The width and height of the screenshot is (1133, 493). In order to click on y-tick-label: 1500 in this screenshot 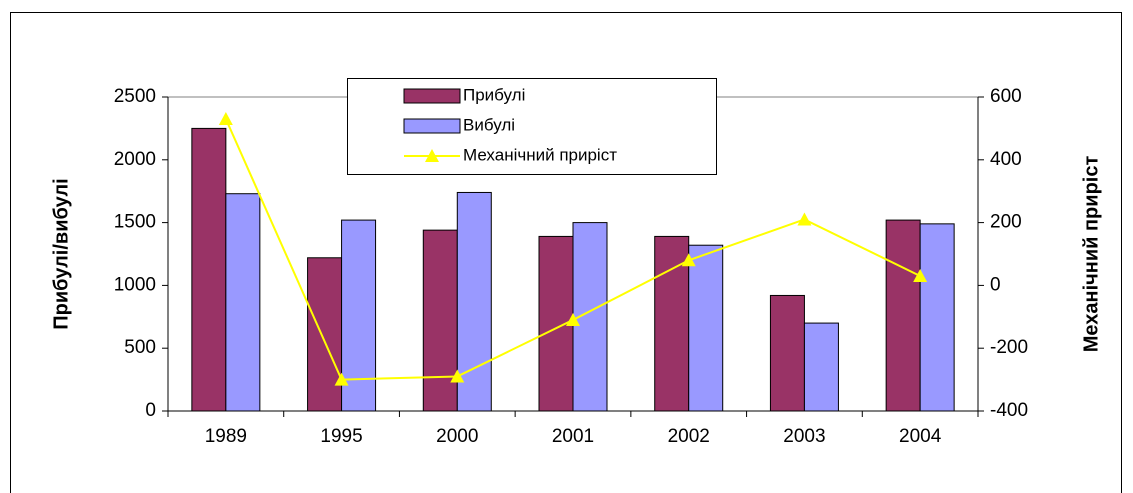, I will do `click(135, 222)`.